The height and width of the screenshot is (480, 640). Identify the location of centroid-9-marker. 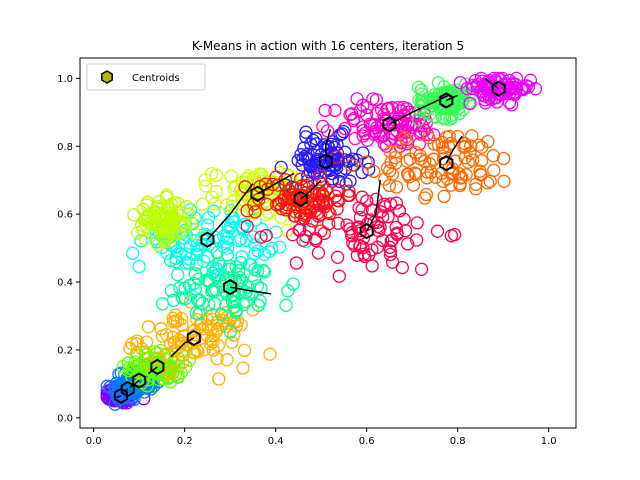
(300, 199).